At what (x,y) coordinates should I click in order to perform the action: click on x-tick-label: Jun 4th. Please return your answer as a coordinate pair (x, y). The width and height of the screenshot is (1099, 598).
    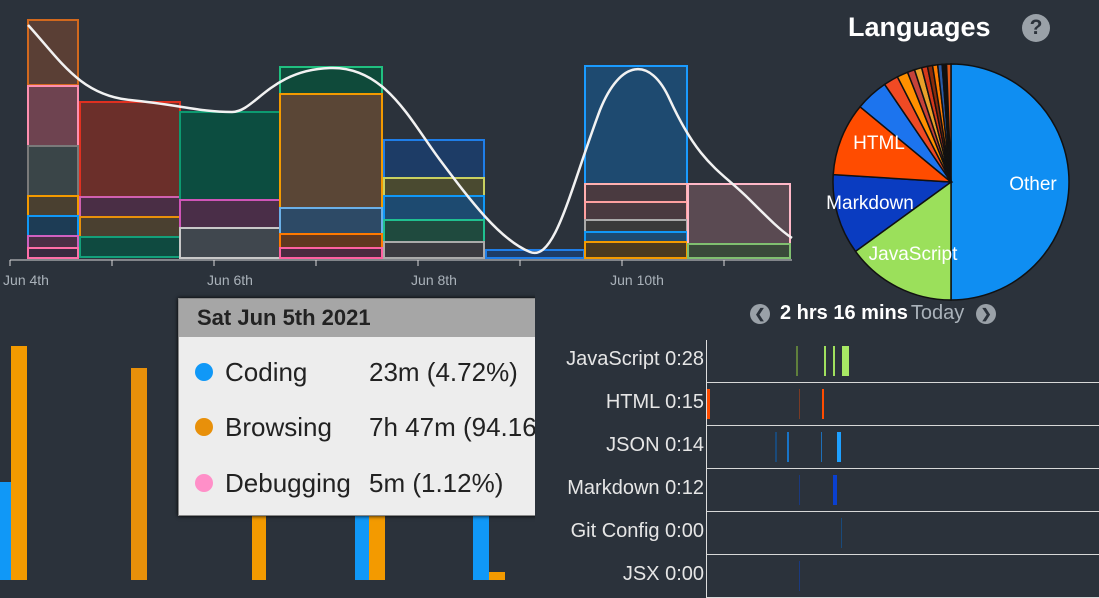
    Looking at the image, I should click on (26, 280).